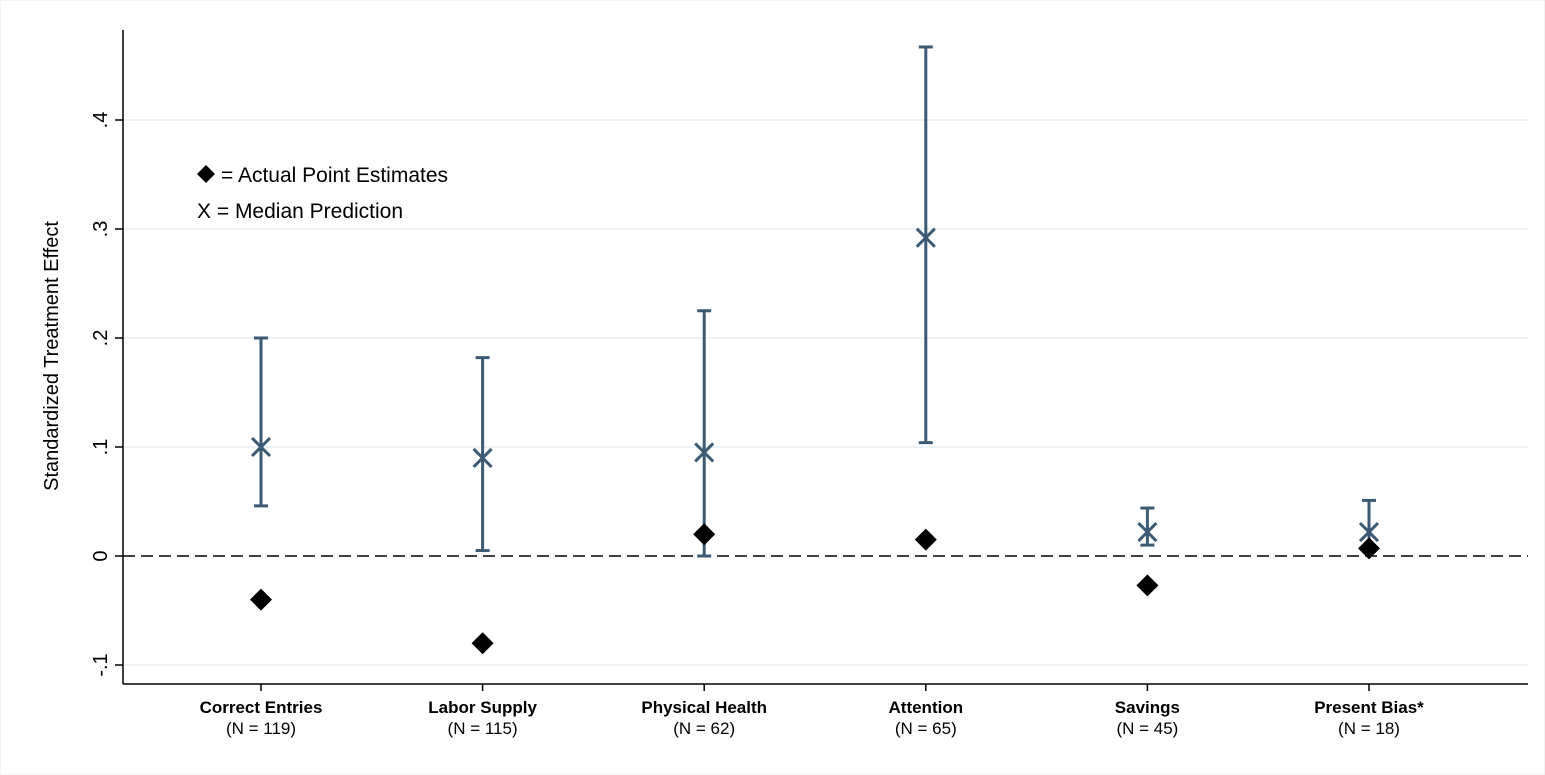 The width and height of the screenshot is (1545, 775). I want to click on x-n-label: (N = 65), so click(926, 728).